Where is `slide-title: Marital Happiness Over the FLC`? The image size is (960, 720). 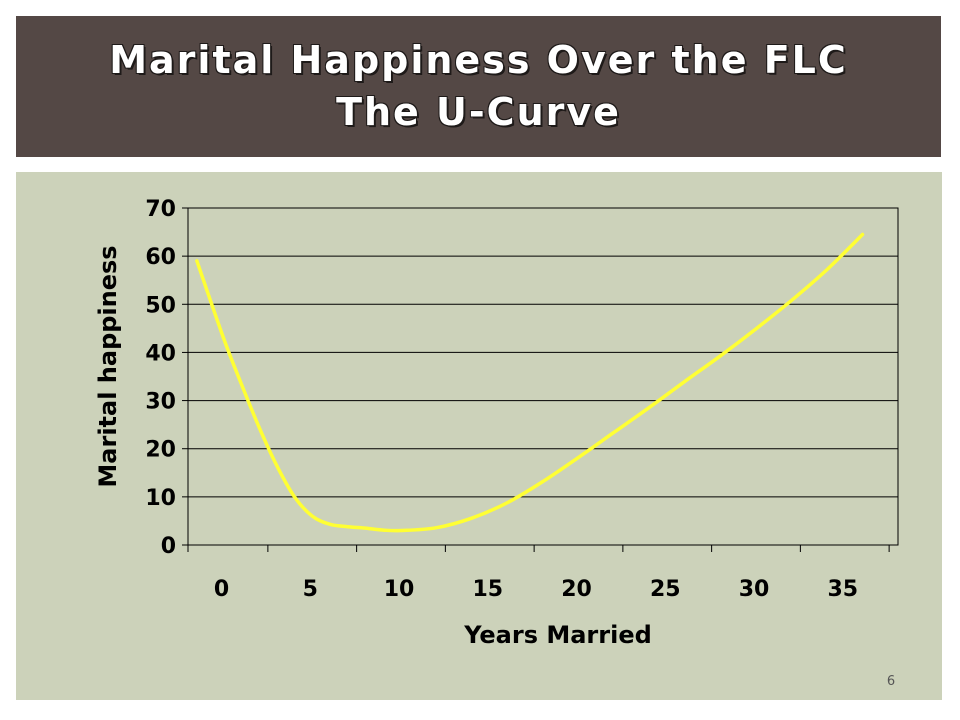
slide-title: Marital Happiness Over the FLC is located at coordinates (478, 60).